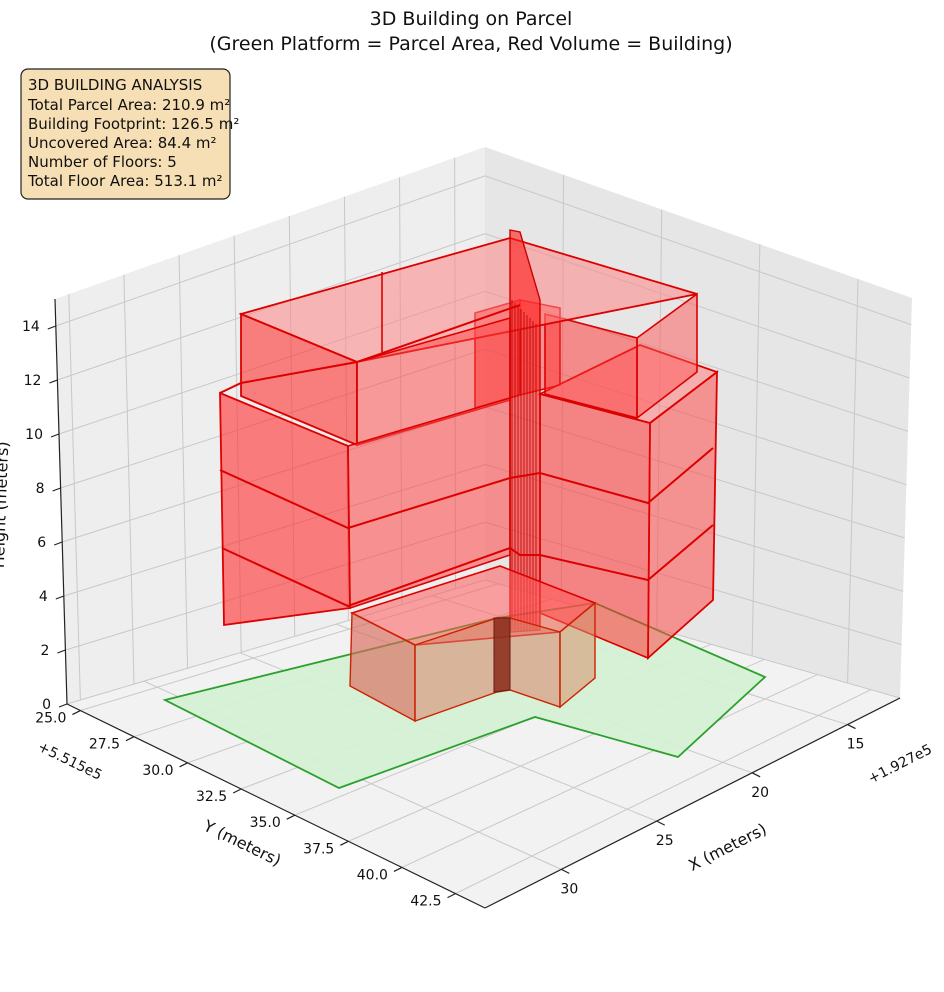  What do you see at coordinates (712, 810) in the screenshot?
I see `x-axis-ticks: 15 20 25 30` at bounding box center [712, 810].